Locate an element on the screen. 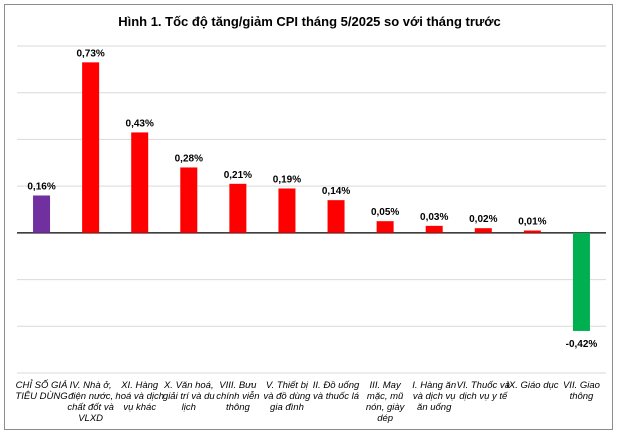 This screenshot has height=434, width=619. category-label: VII. Giao thông is located at coordinates (581, 391).